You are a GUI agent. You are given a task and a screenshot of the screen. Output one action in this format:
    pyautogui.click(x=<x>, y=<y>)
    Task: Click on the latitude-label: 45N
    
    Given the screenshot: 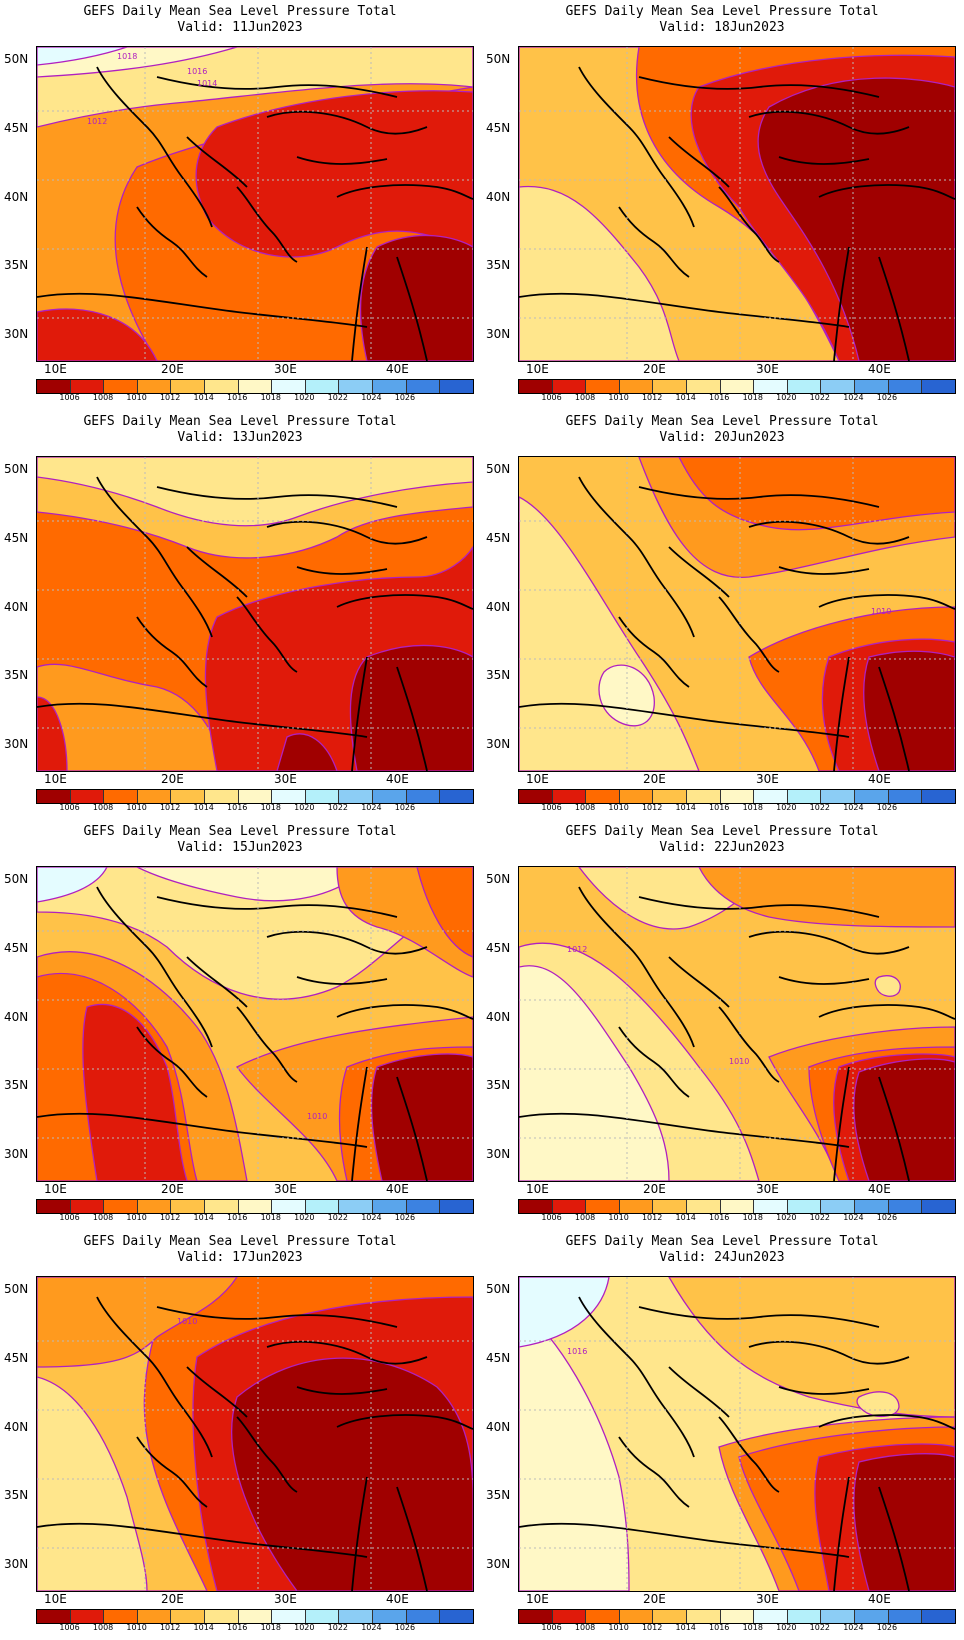 What is the action you would take?
    pyautogui.click(x=16, y=538)
    